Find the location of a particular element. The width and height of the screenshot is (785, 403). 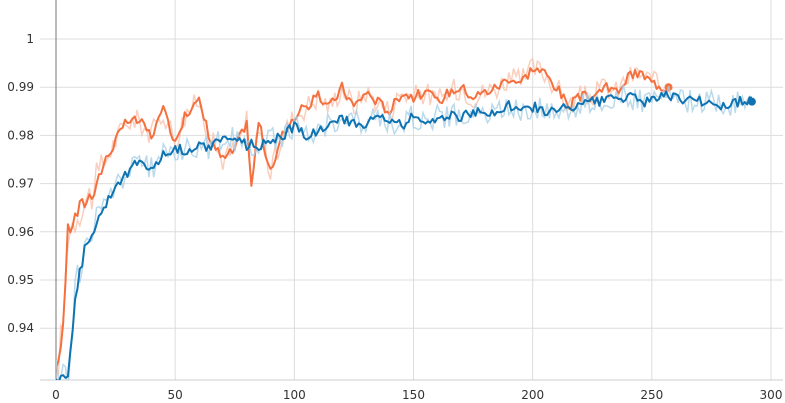

x-tick-label: 100 is located at coordinates (294, 395).